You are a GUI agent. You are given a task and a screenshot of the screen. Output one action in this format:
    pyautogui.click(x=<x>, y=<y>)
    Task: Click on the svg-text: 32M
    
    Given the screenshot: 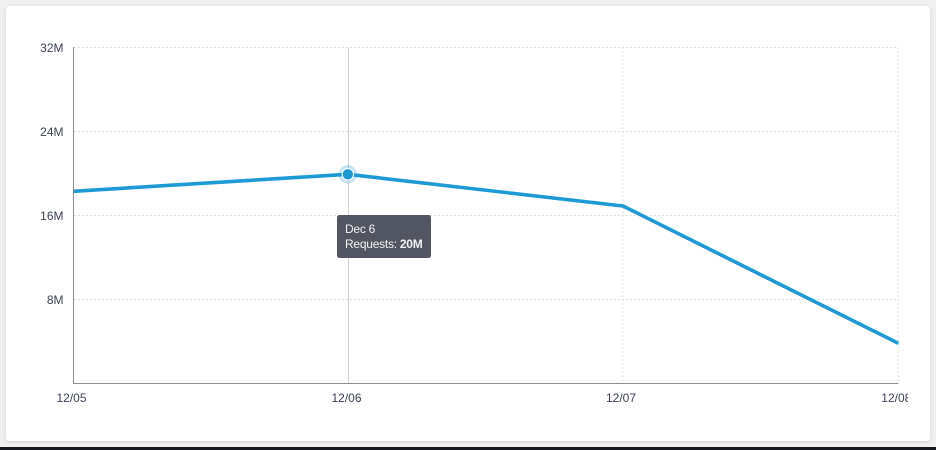 What is the action you would take?
    pyautogui.click(x=51, y=48)
    